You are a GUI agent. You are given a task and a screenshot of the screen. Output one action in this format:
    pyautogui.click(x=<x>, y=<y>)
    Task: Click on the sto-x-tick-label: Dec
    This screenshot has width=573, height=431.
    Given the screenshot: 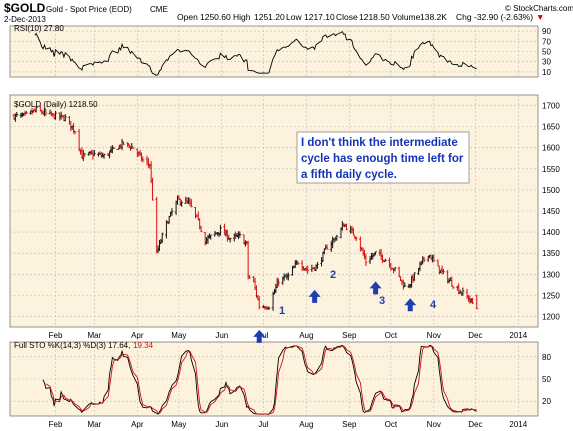 What is the action you would take?
    pyautogui.click(x=475, y=424)
    